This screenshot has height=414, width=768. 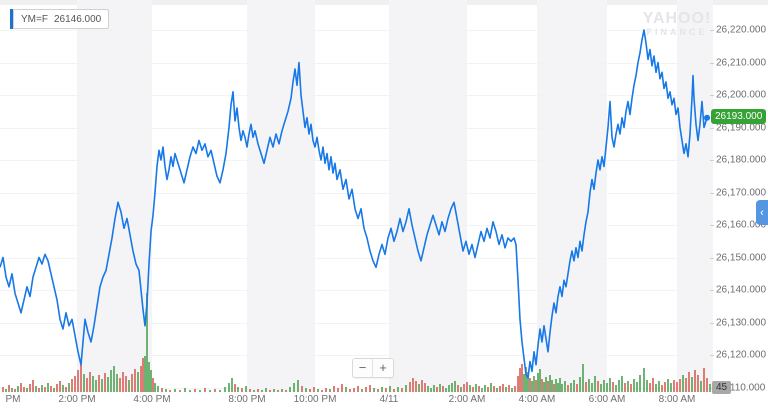 I want to click on zoom-out-button: −, so click(x=363, y=368).